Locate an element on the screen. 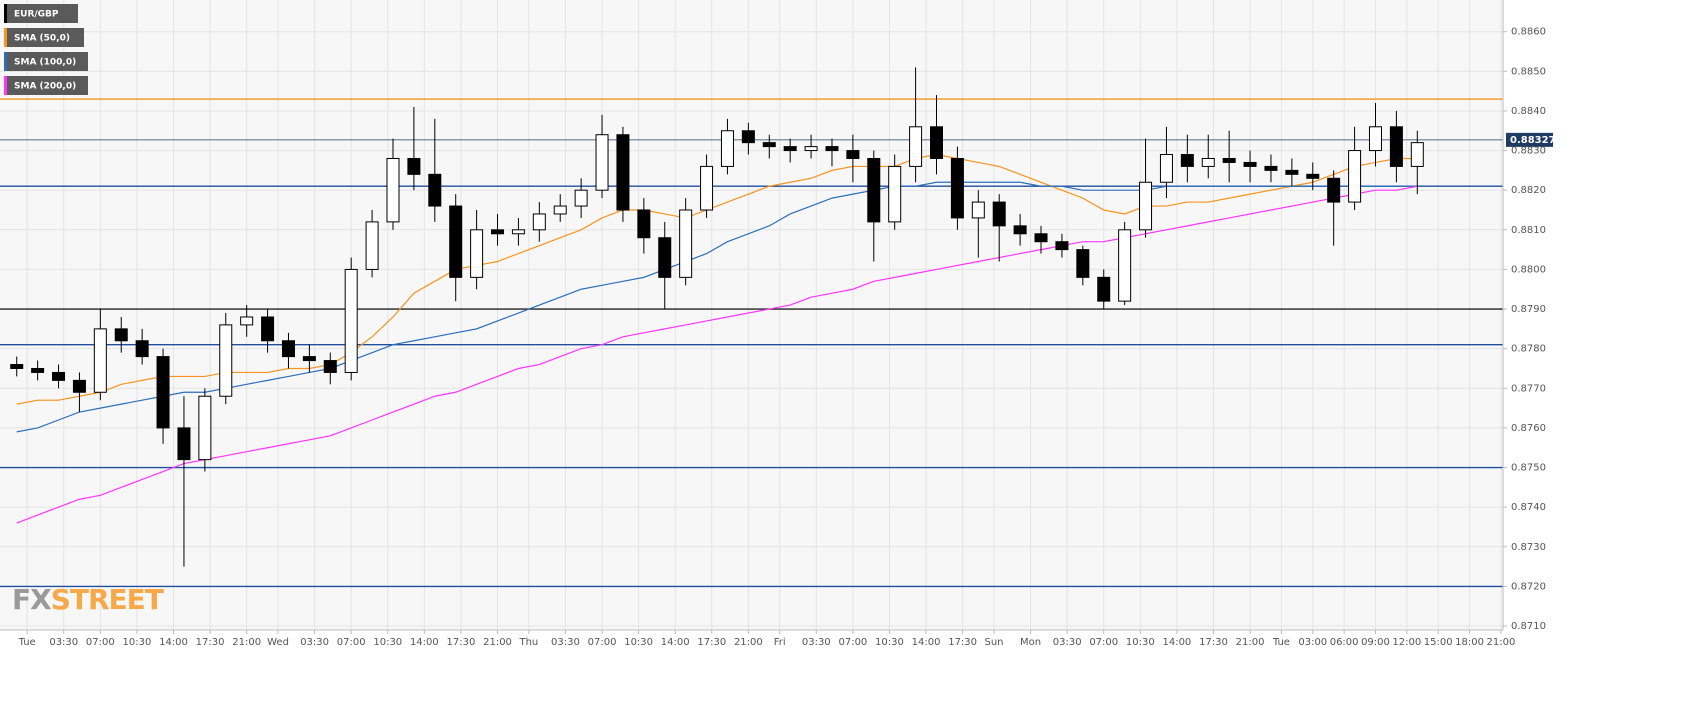 This screenshot has width=1707, height=712. y-tick-label: 0.8790 is located at coordinates (1528, 309).